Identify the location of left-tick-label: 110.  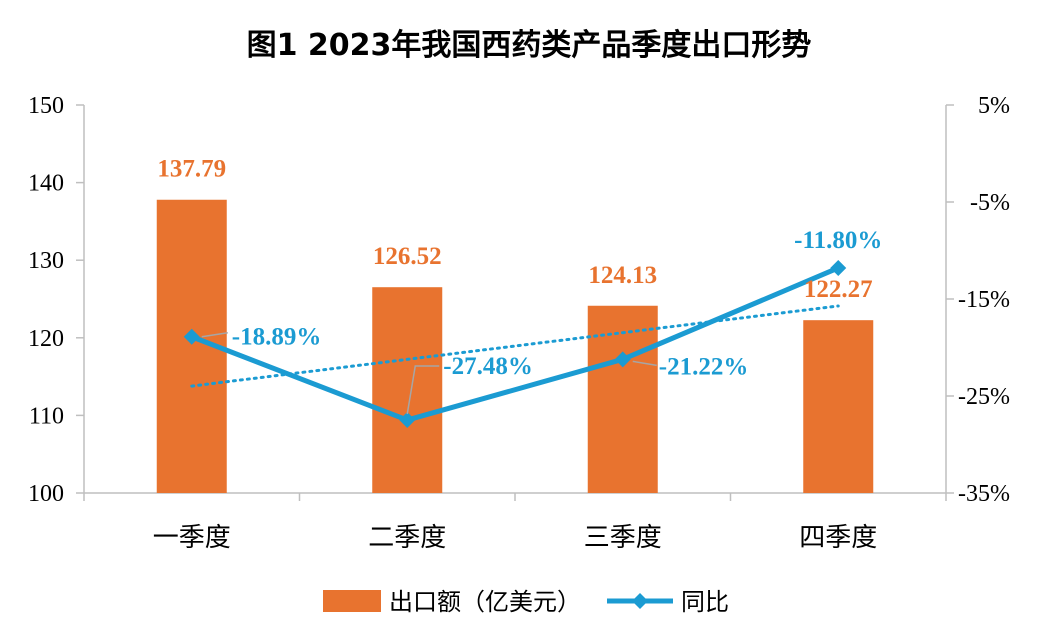
(46, 416).